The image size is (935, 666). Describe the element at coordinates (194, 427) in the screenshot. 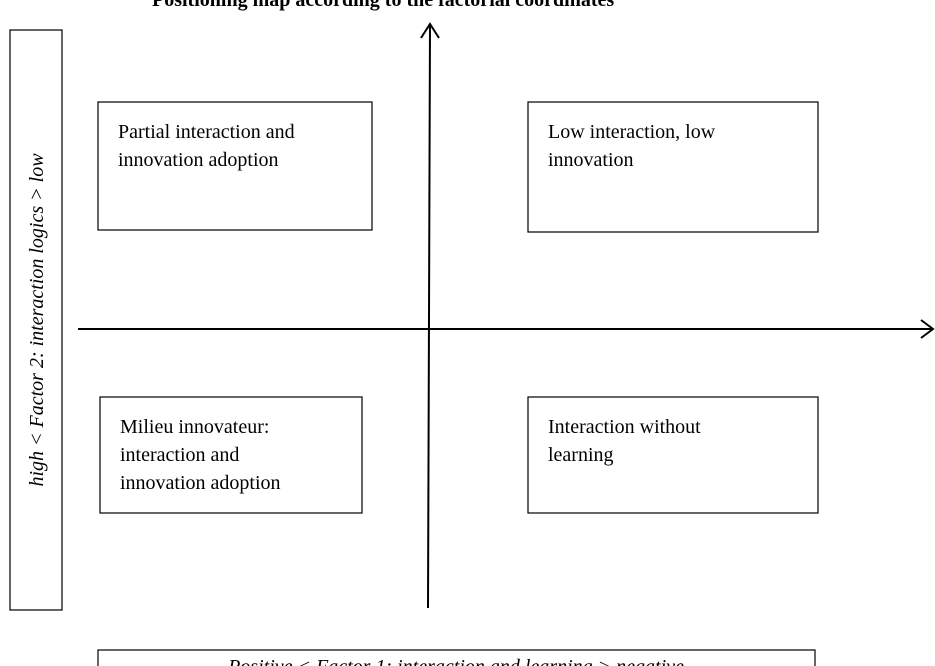

I see `quadrant-text: Milieu innovateur:` at that location.